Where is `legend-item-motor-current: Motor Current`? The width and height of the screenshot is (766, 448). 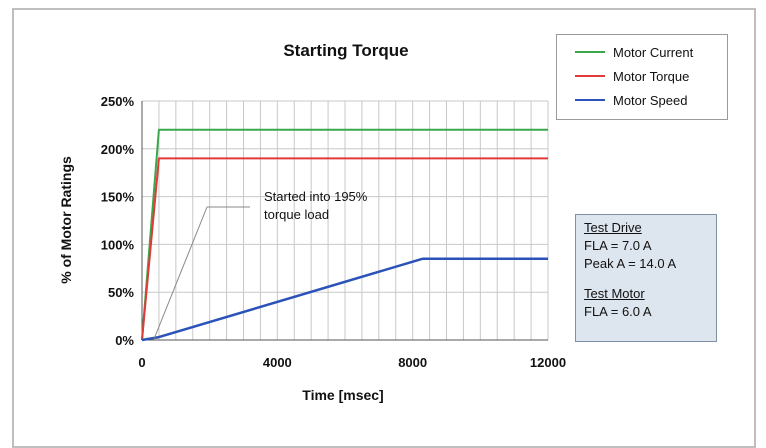
legend-item-motor-current: Motor Current is located at coordinates (634, 52).